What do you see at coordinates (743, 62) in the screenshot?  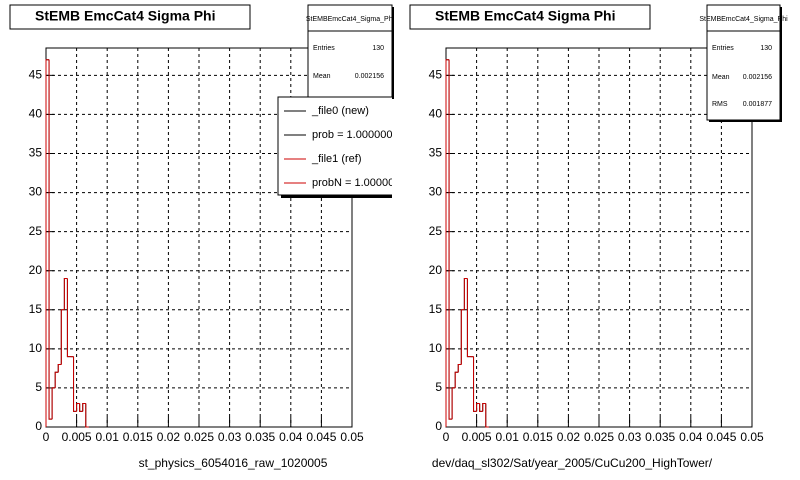 I see `stats-box` at bounding box center [743, 62].